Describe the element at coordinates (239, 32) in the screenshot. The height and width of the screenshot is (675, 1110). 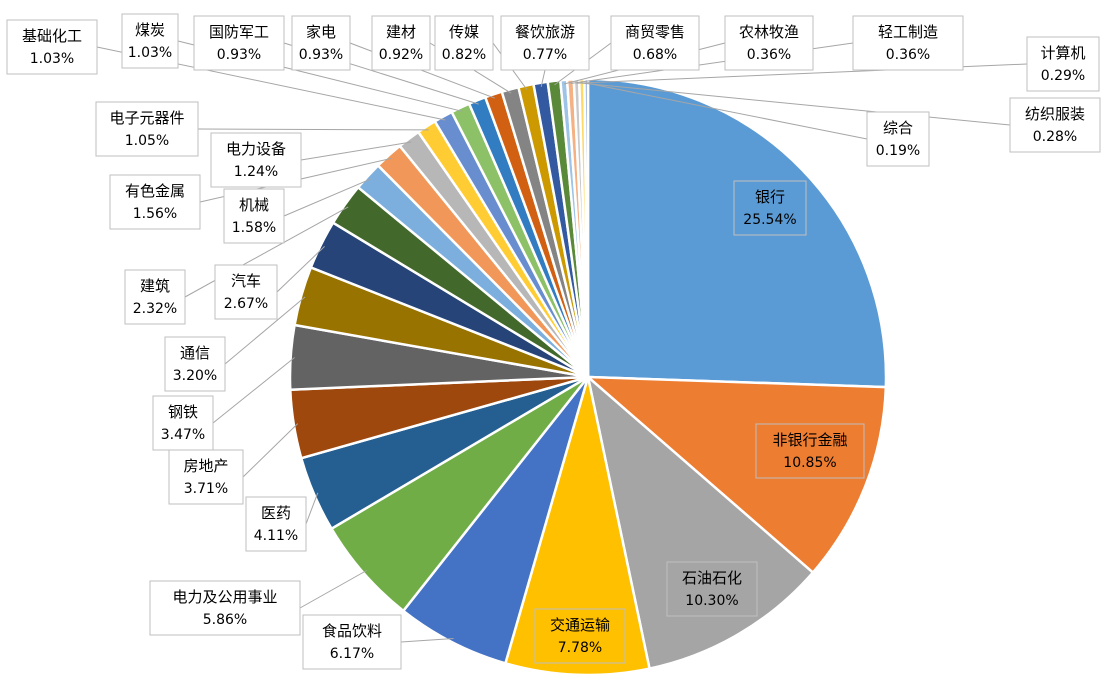
I see `slice-name-label: 国防军工` at that location.